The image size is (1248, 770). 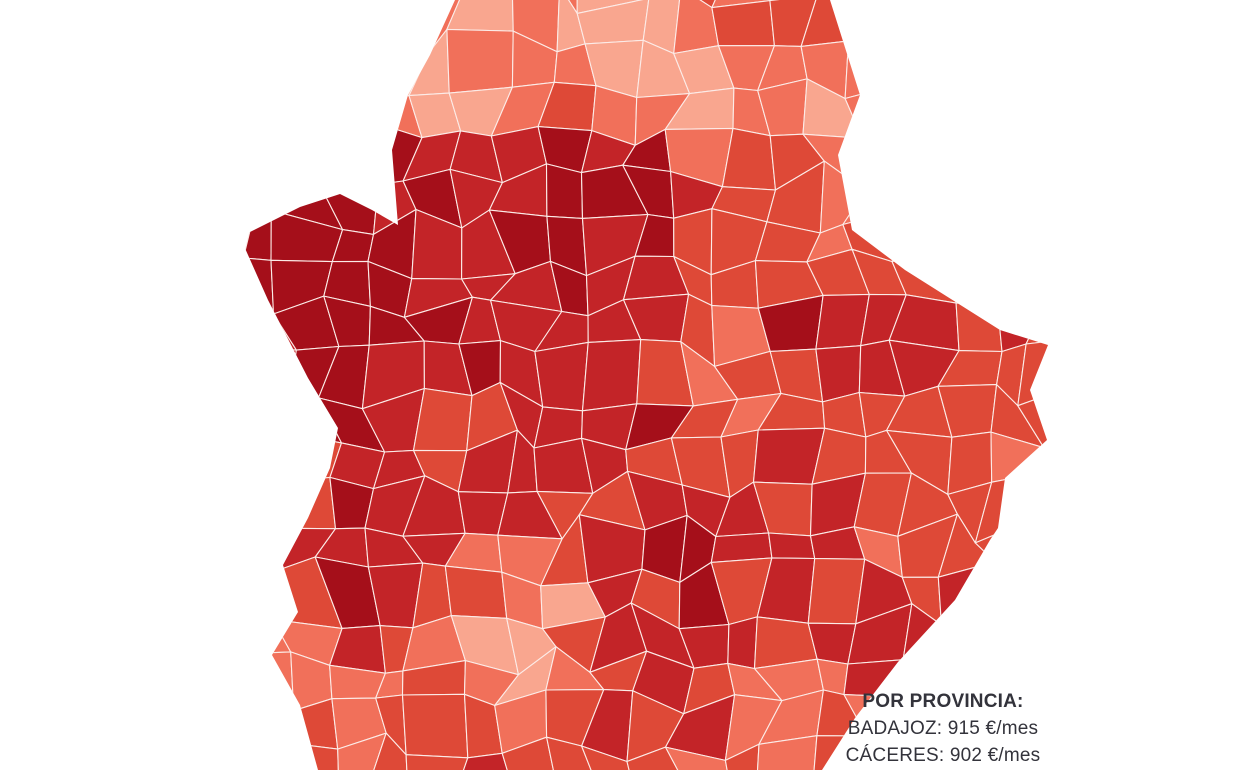 I want to click on badajoz-average-label: BADAJOZ: 915 €/mes, so click(x=943, y=728).